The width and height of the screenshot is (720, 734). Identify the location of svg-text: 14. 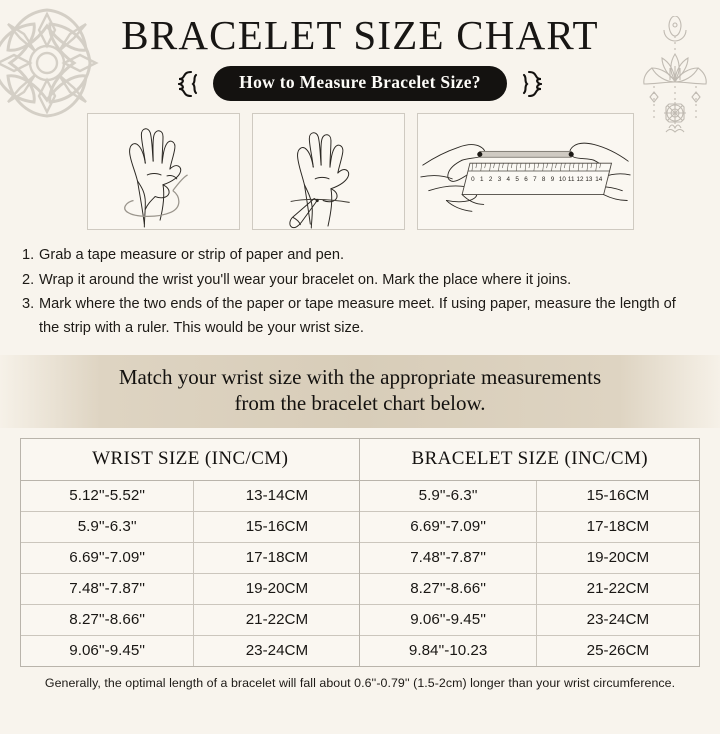
(598, 179).